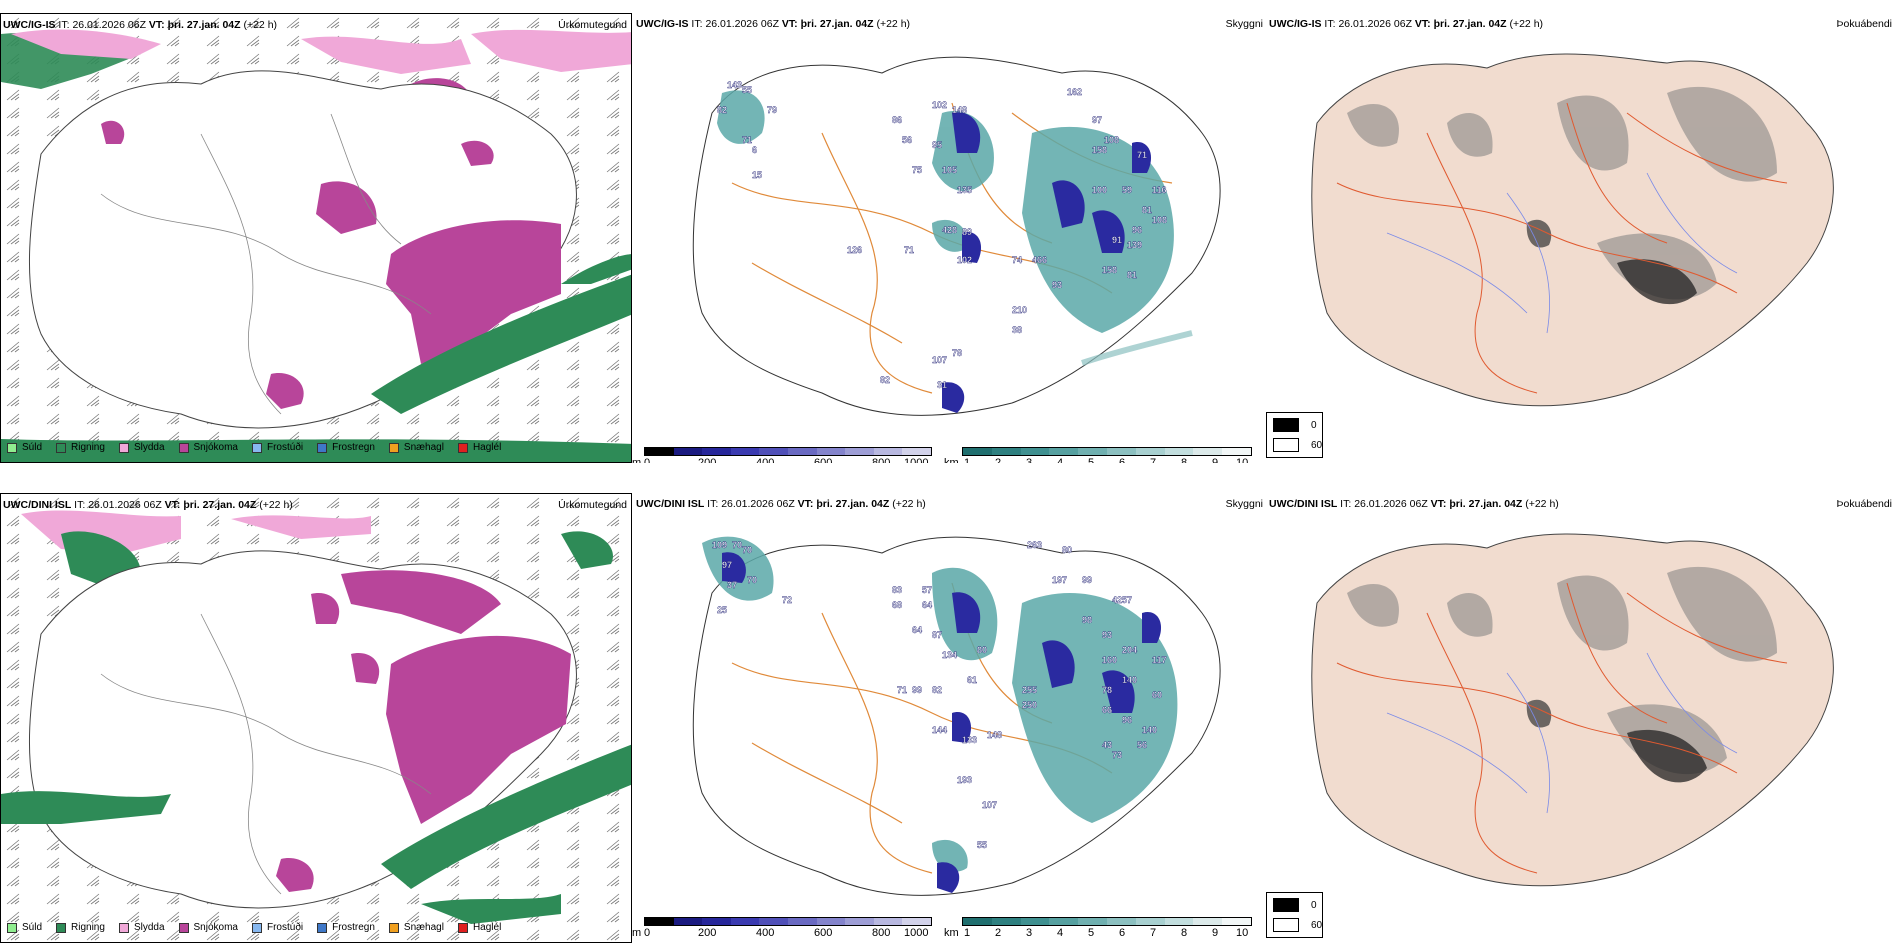 This screenshot has height=950, width=1900. I want to click on fog-key-row: 60, so click(1297, 925).